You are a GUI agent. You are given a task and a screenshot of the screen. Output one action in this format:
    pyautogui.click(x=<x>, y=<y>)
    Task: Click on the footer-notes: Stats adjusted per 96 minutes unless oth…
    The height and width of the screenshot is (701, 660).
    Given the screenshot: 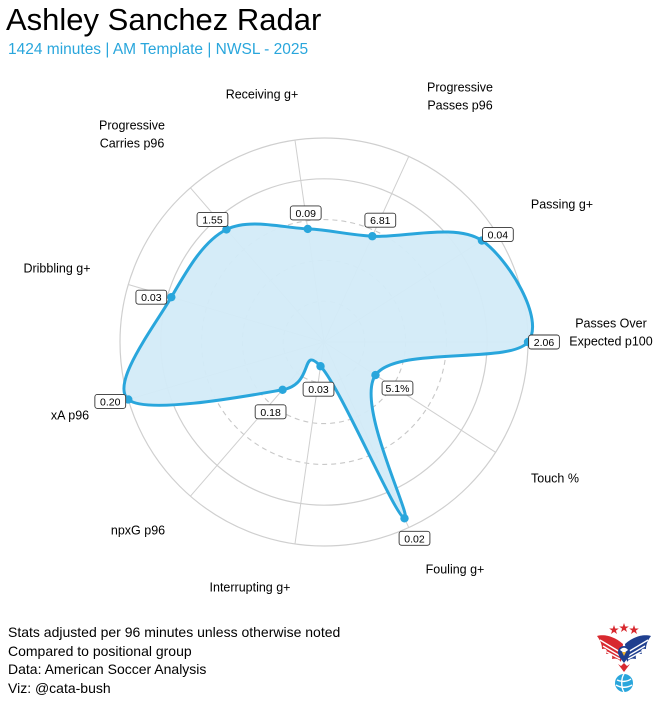 What is the action you would take?
    pyautogui.click(x=174, y=660)
    